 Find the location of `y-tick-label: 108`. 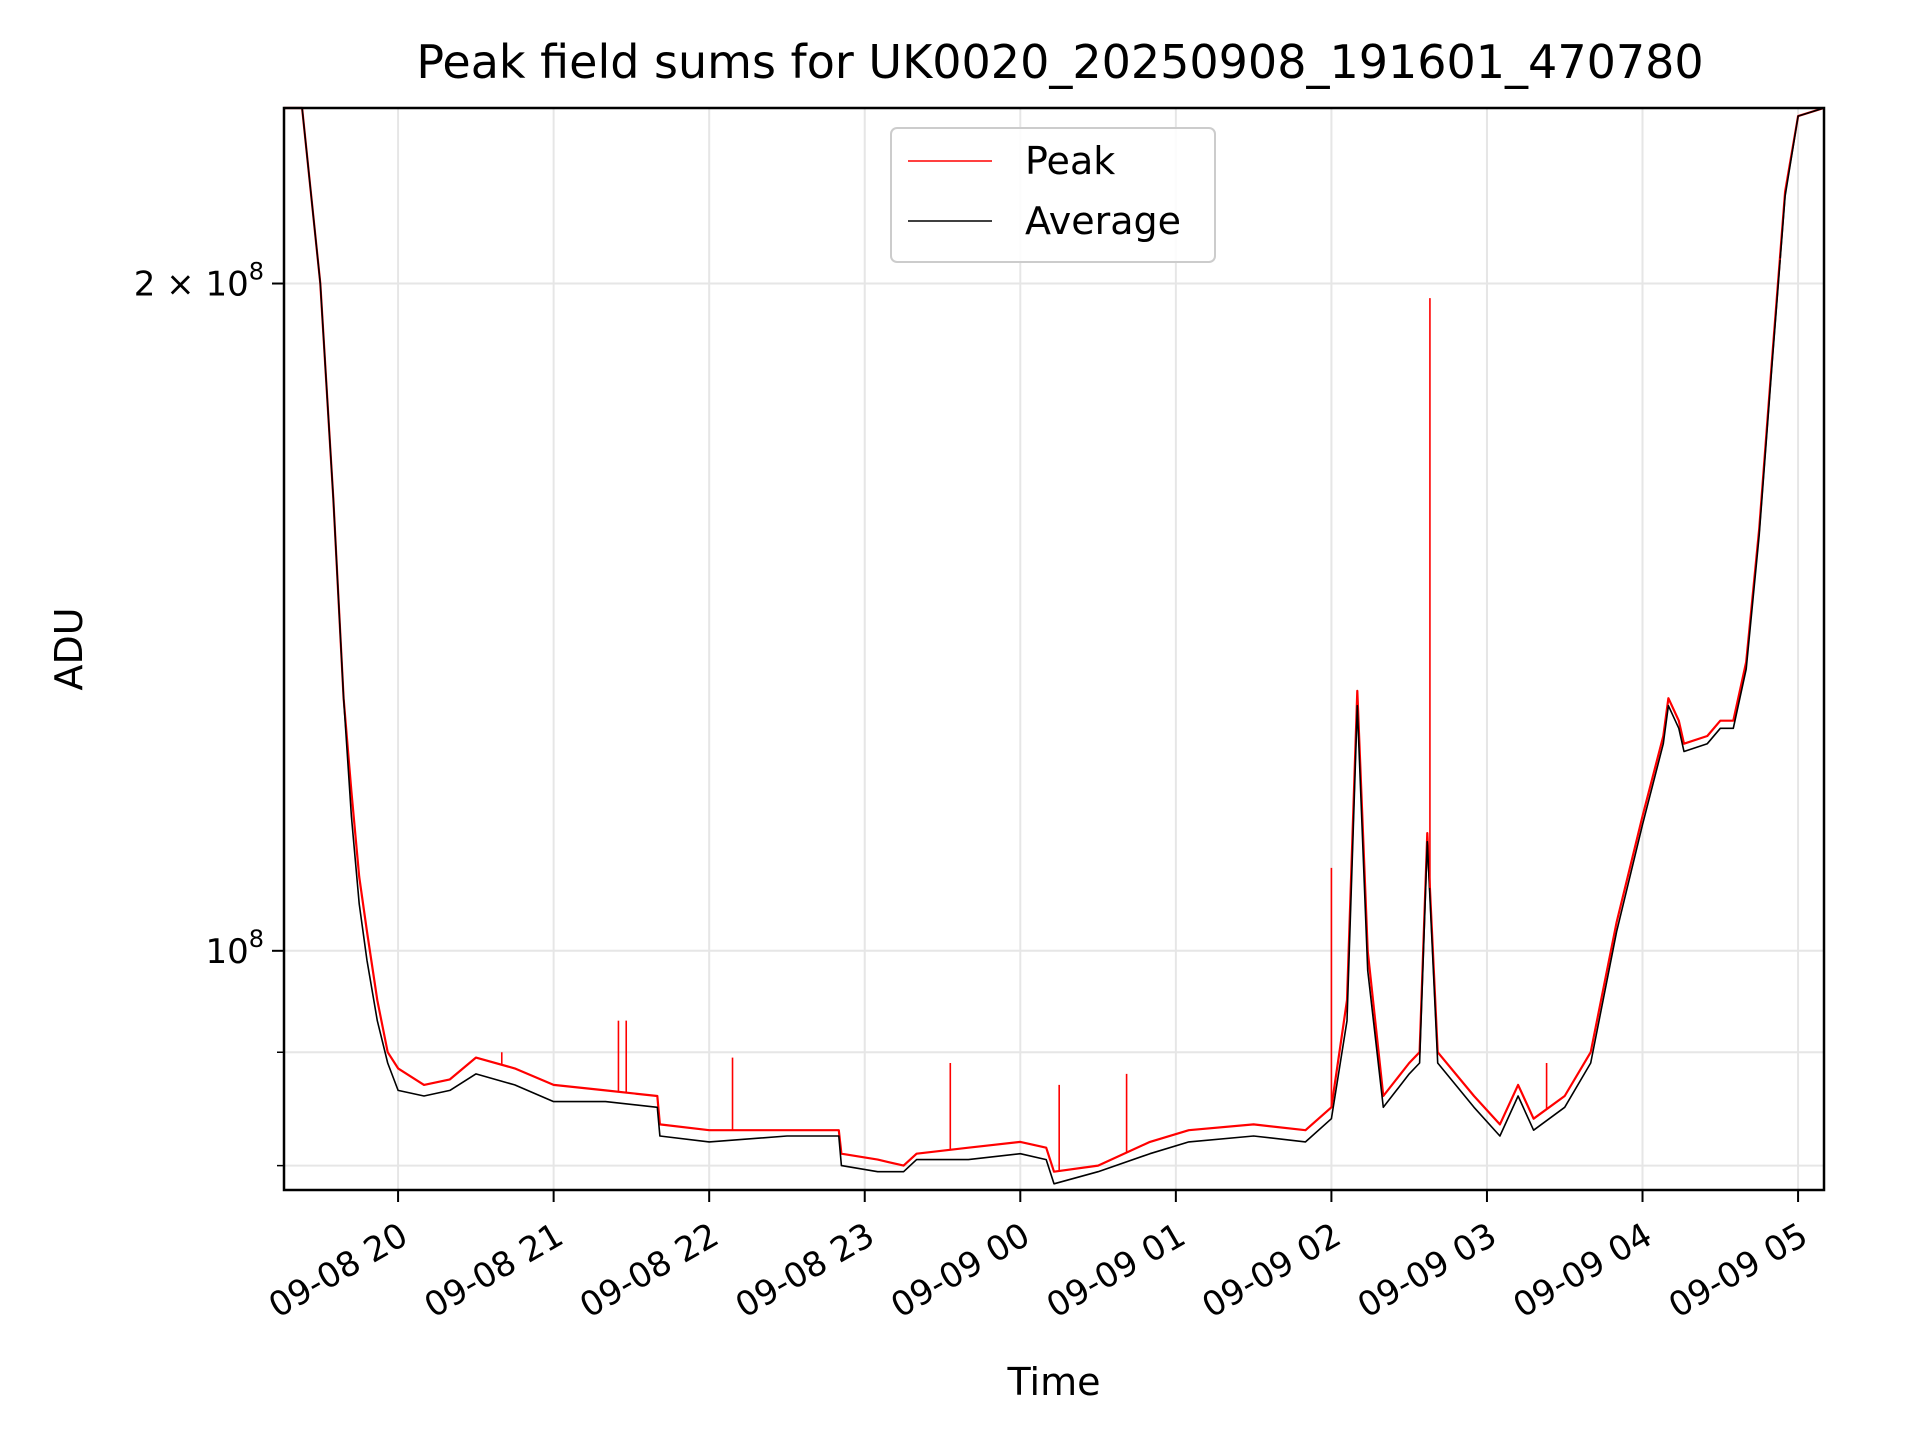

y-tick-label: 108 is located at coordinates (234, 948).